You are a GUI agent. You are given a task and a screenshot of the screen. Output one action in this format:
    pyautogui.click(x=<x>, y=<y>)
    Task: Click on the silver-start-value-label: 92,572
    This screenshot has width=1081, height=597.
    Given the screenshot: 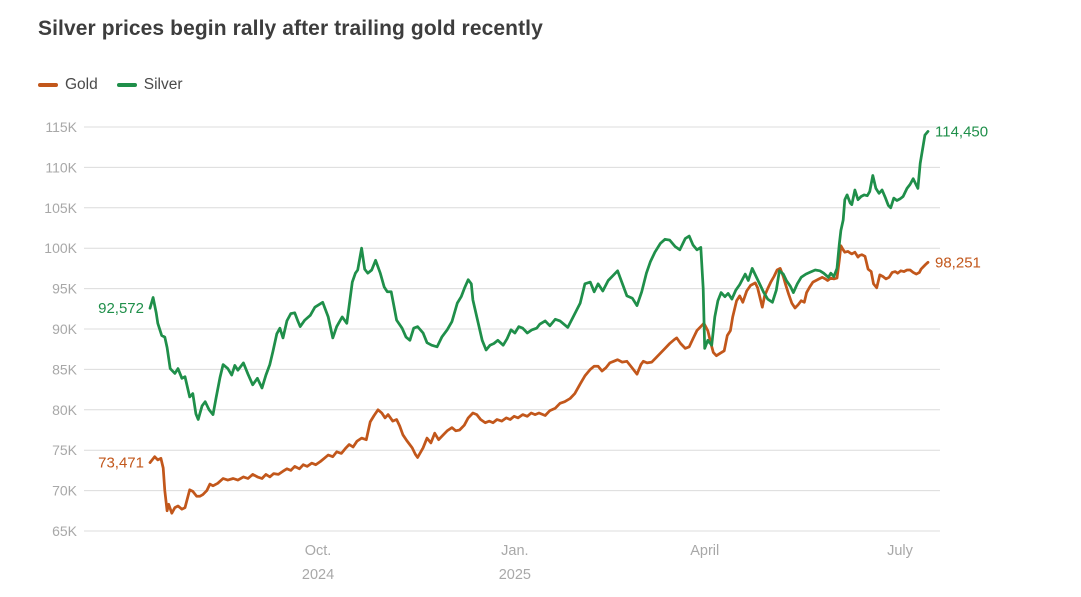 What is the action you would take?
    pyautogui.click(x=121, y=308)
    